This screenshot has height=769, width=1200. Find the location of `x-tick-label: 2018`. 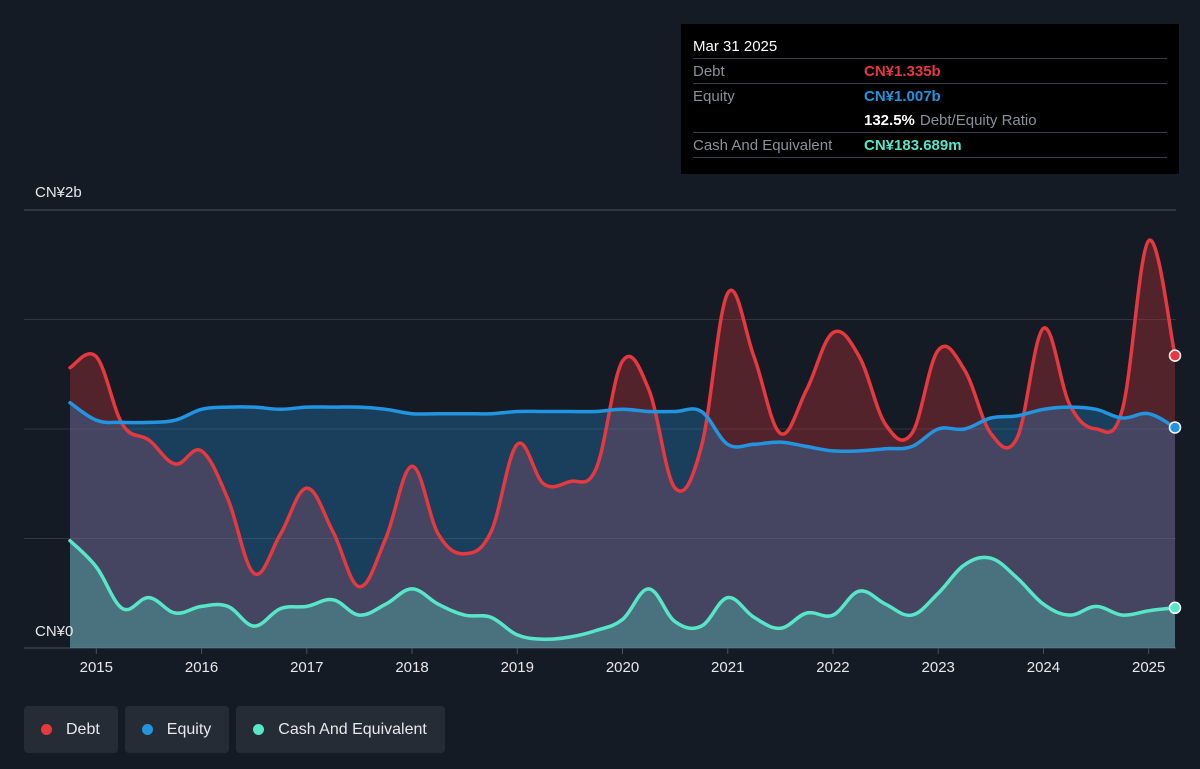

x-tick-label: 2018 is located at coordinates (411, 667).